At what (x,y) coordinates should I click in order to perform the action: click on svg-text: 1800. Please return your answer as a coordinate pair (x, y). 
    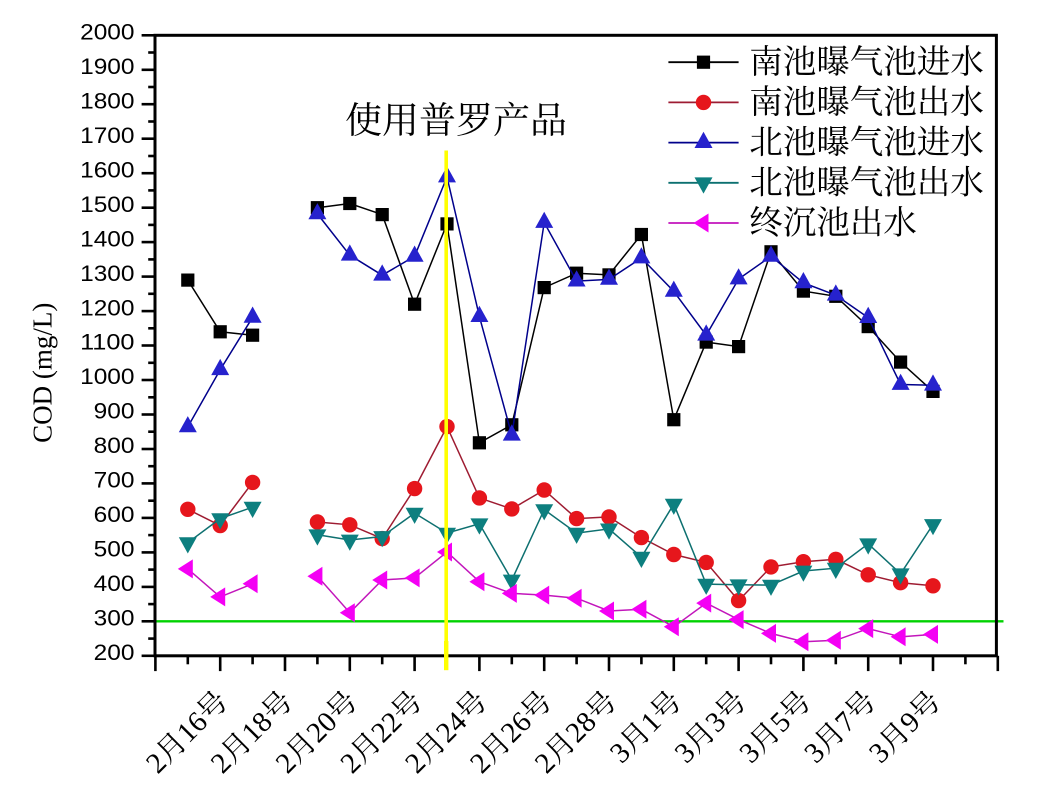
    Looking at the image, I should click on (107, 100).